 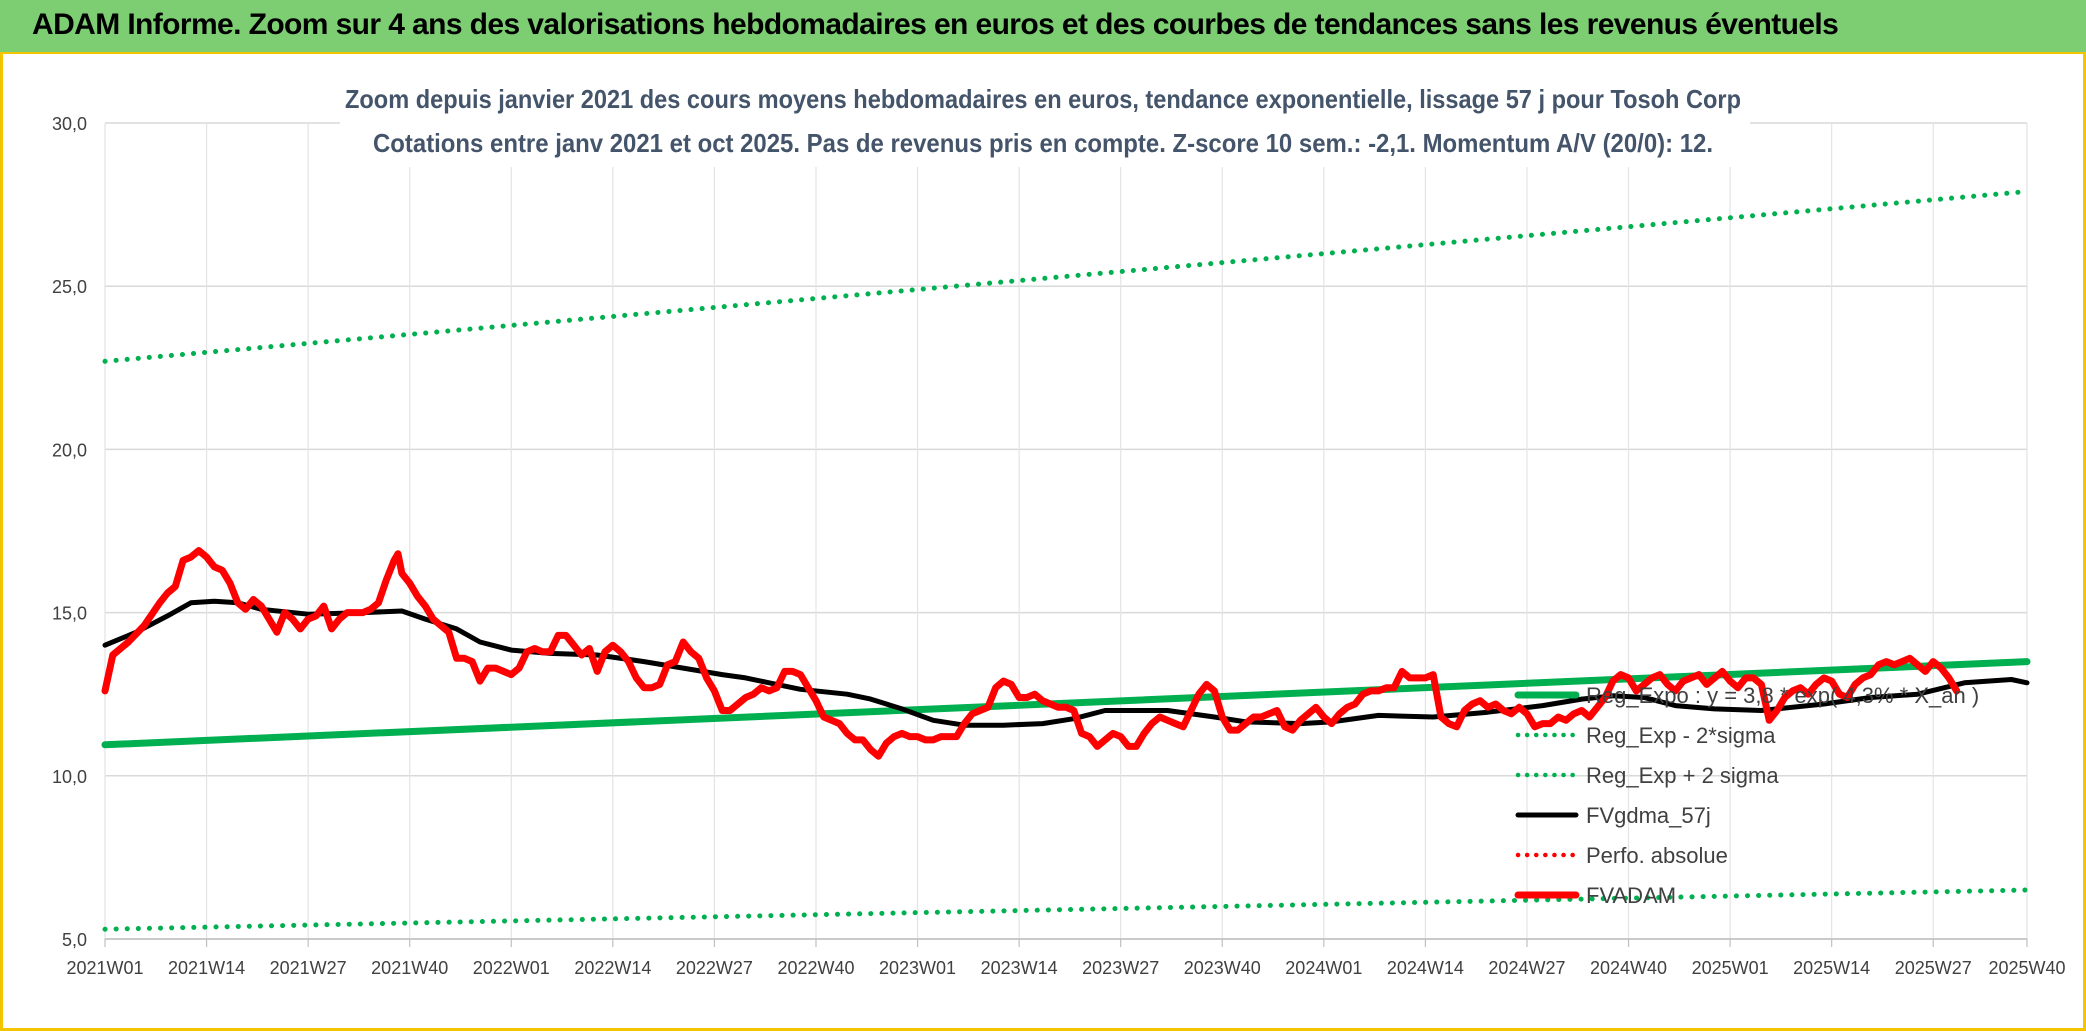 I want to click on legend-label: Reg_Expo : y = 3,8 * exp( 4,3% * X_an ), so click(x=1782, y=695).